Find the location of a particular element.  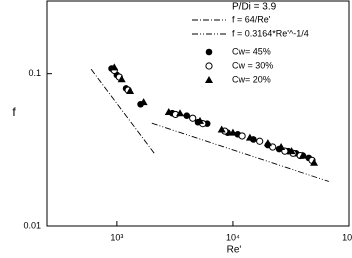

legend-label: Cw = 30% is located at coordinates (252, 65).